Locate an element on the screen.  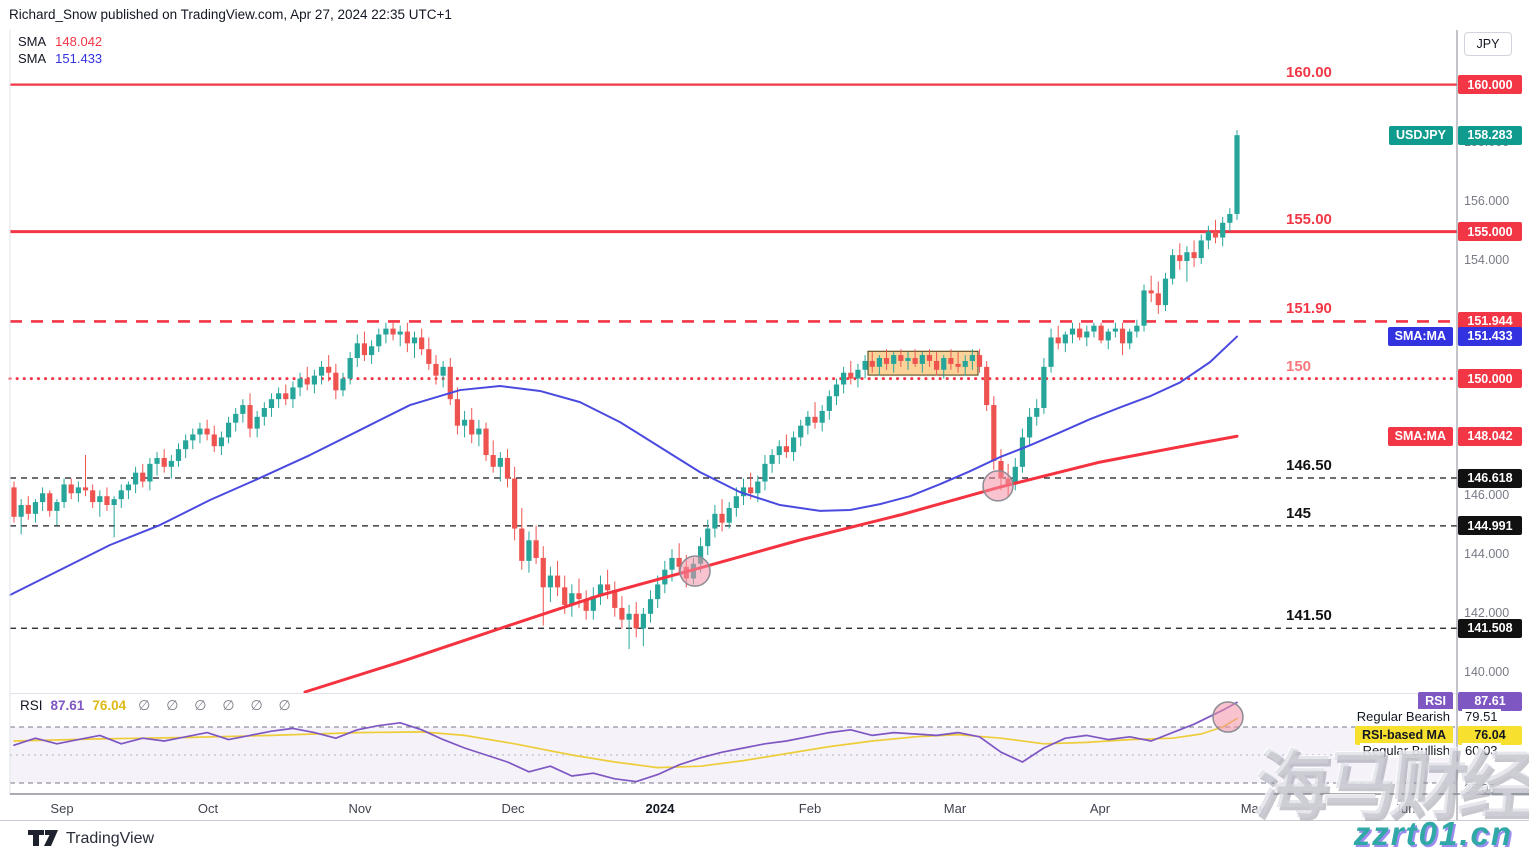
rsi-value: 87.61 is located at coordinates (67, 705).